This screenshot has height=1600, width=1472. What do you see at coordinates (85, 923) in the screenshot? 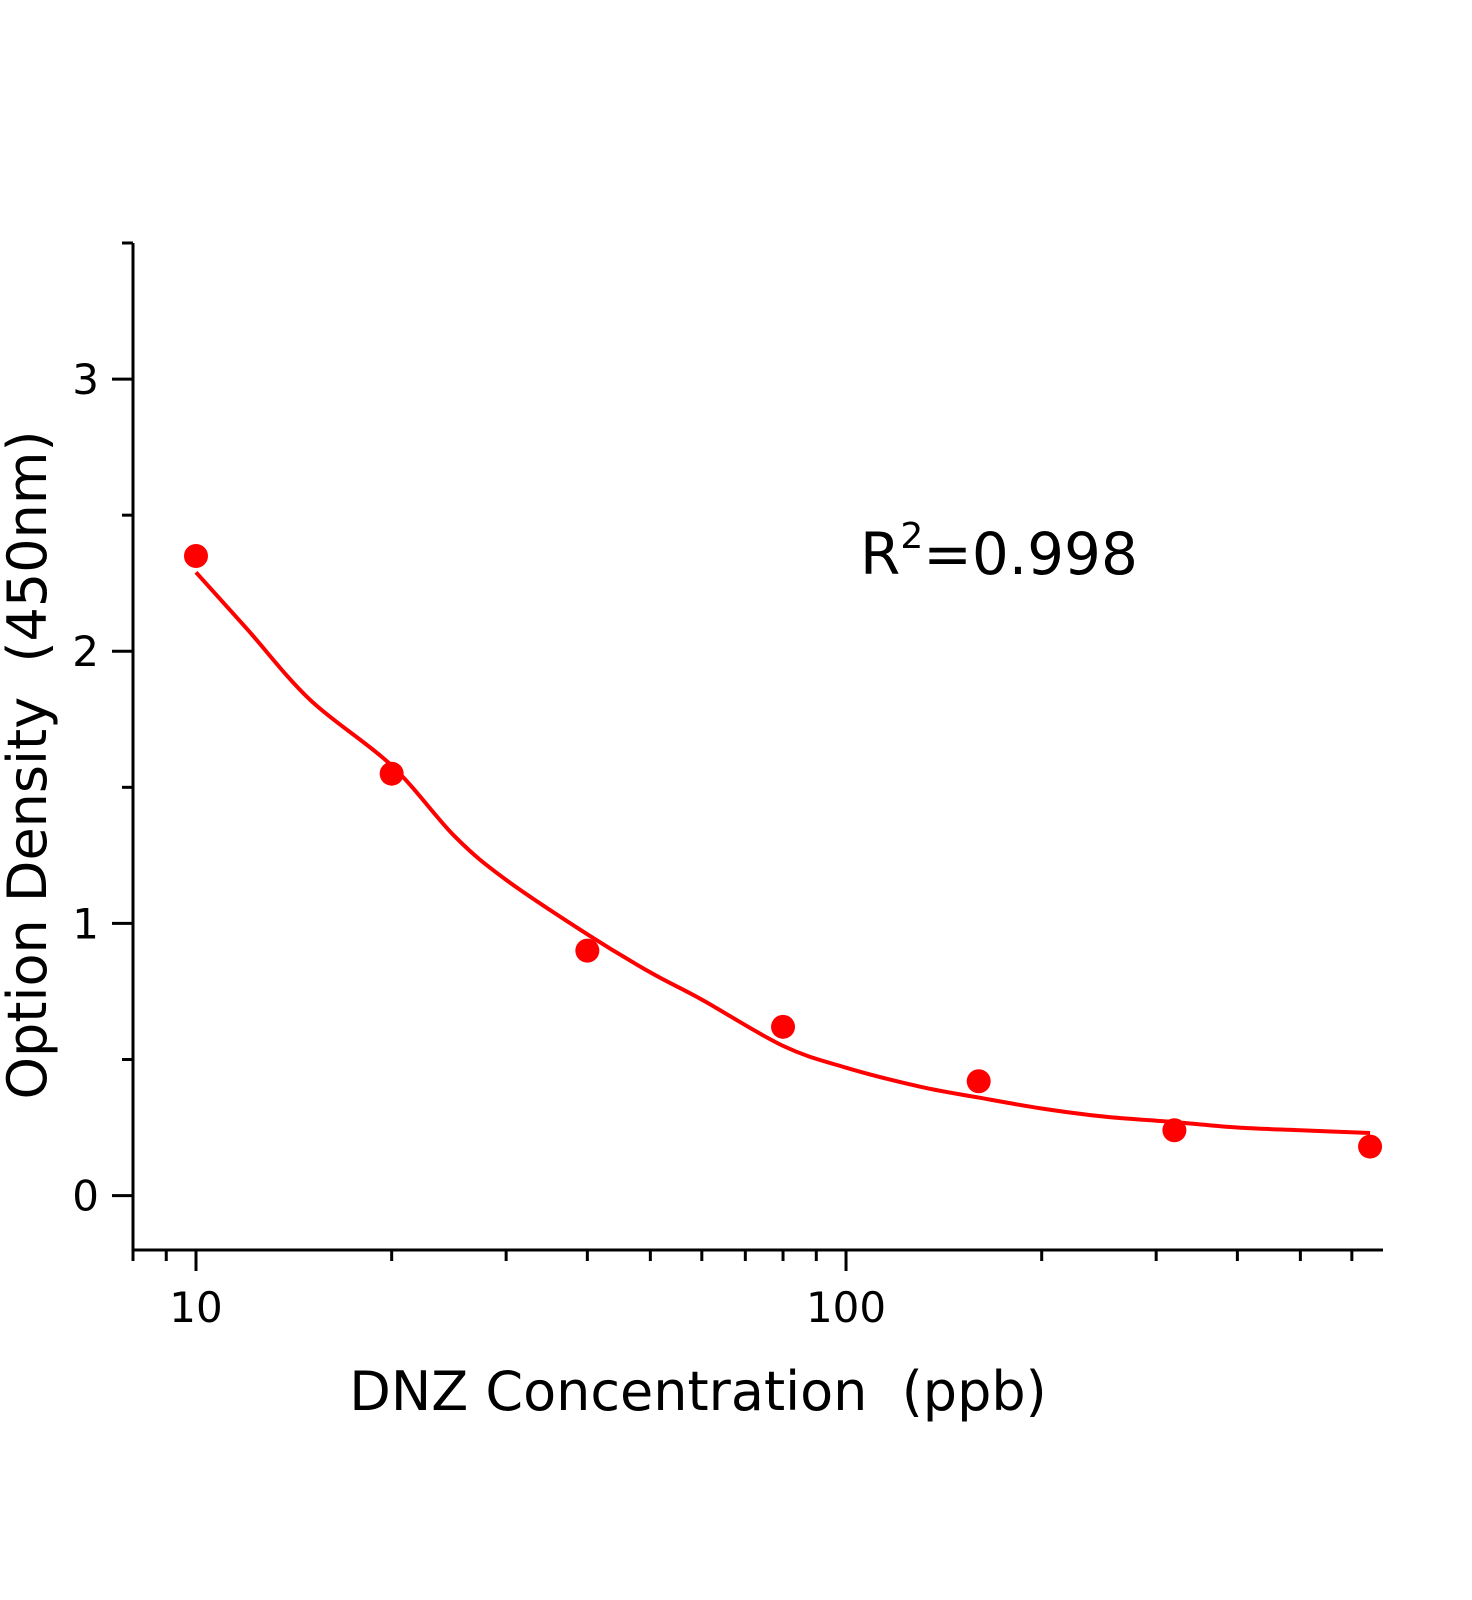
I see `y-tick-label: 1` at bounding box center [85, 923].